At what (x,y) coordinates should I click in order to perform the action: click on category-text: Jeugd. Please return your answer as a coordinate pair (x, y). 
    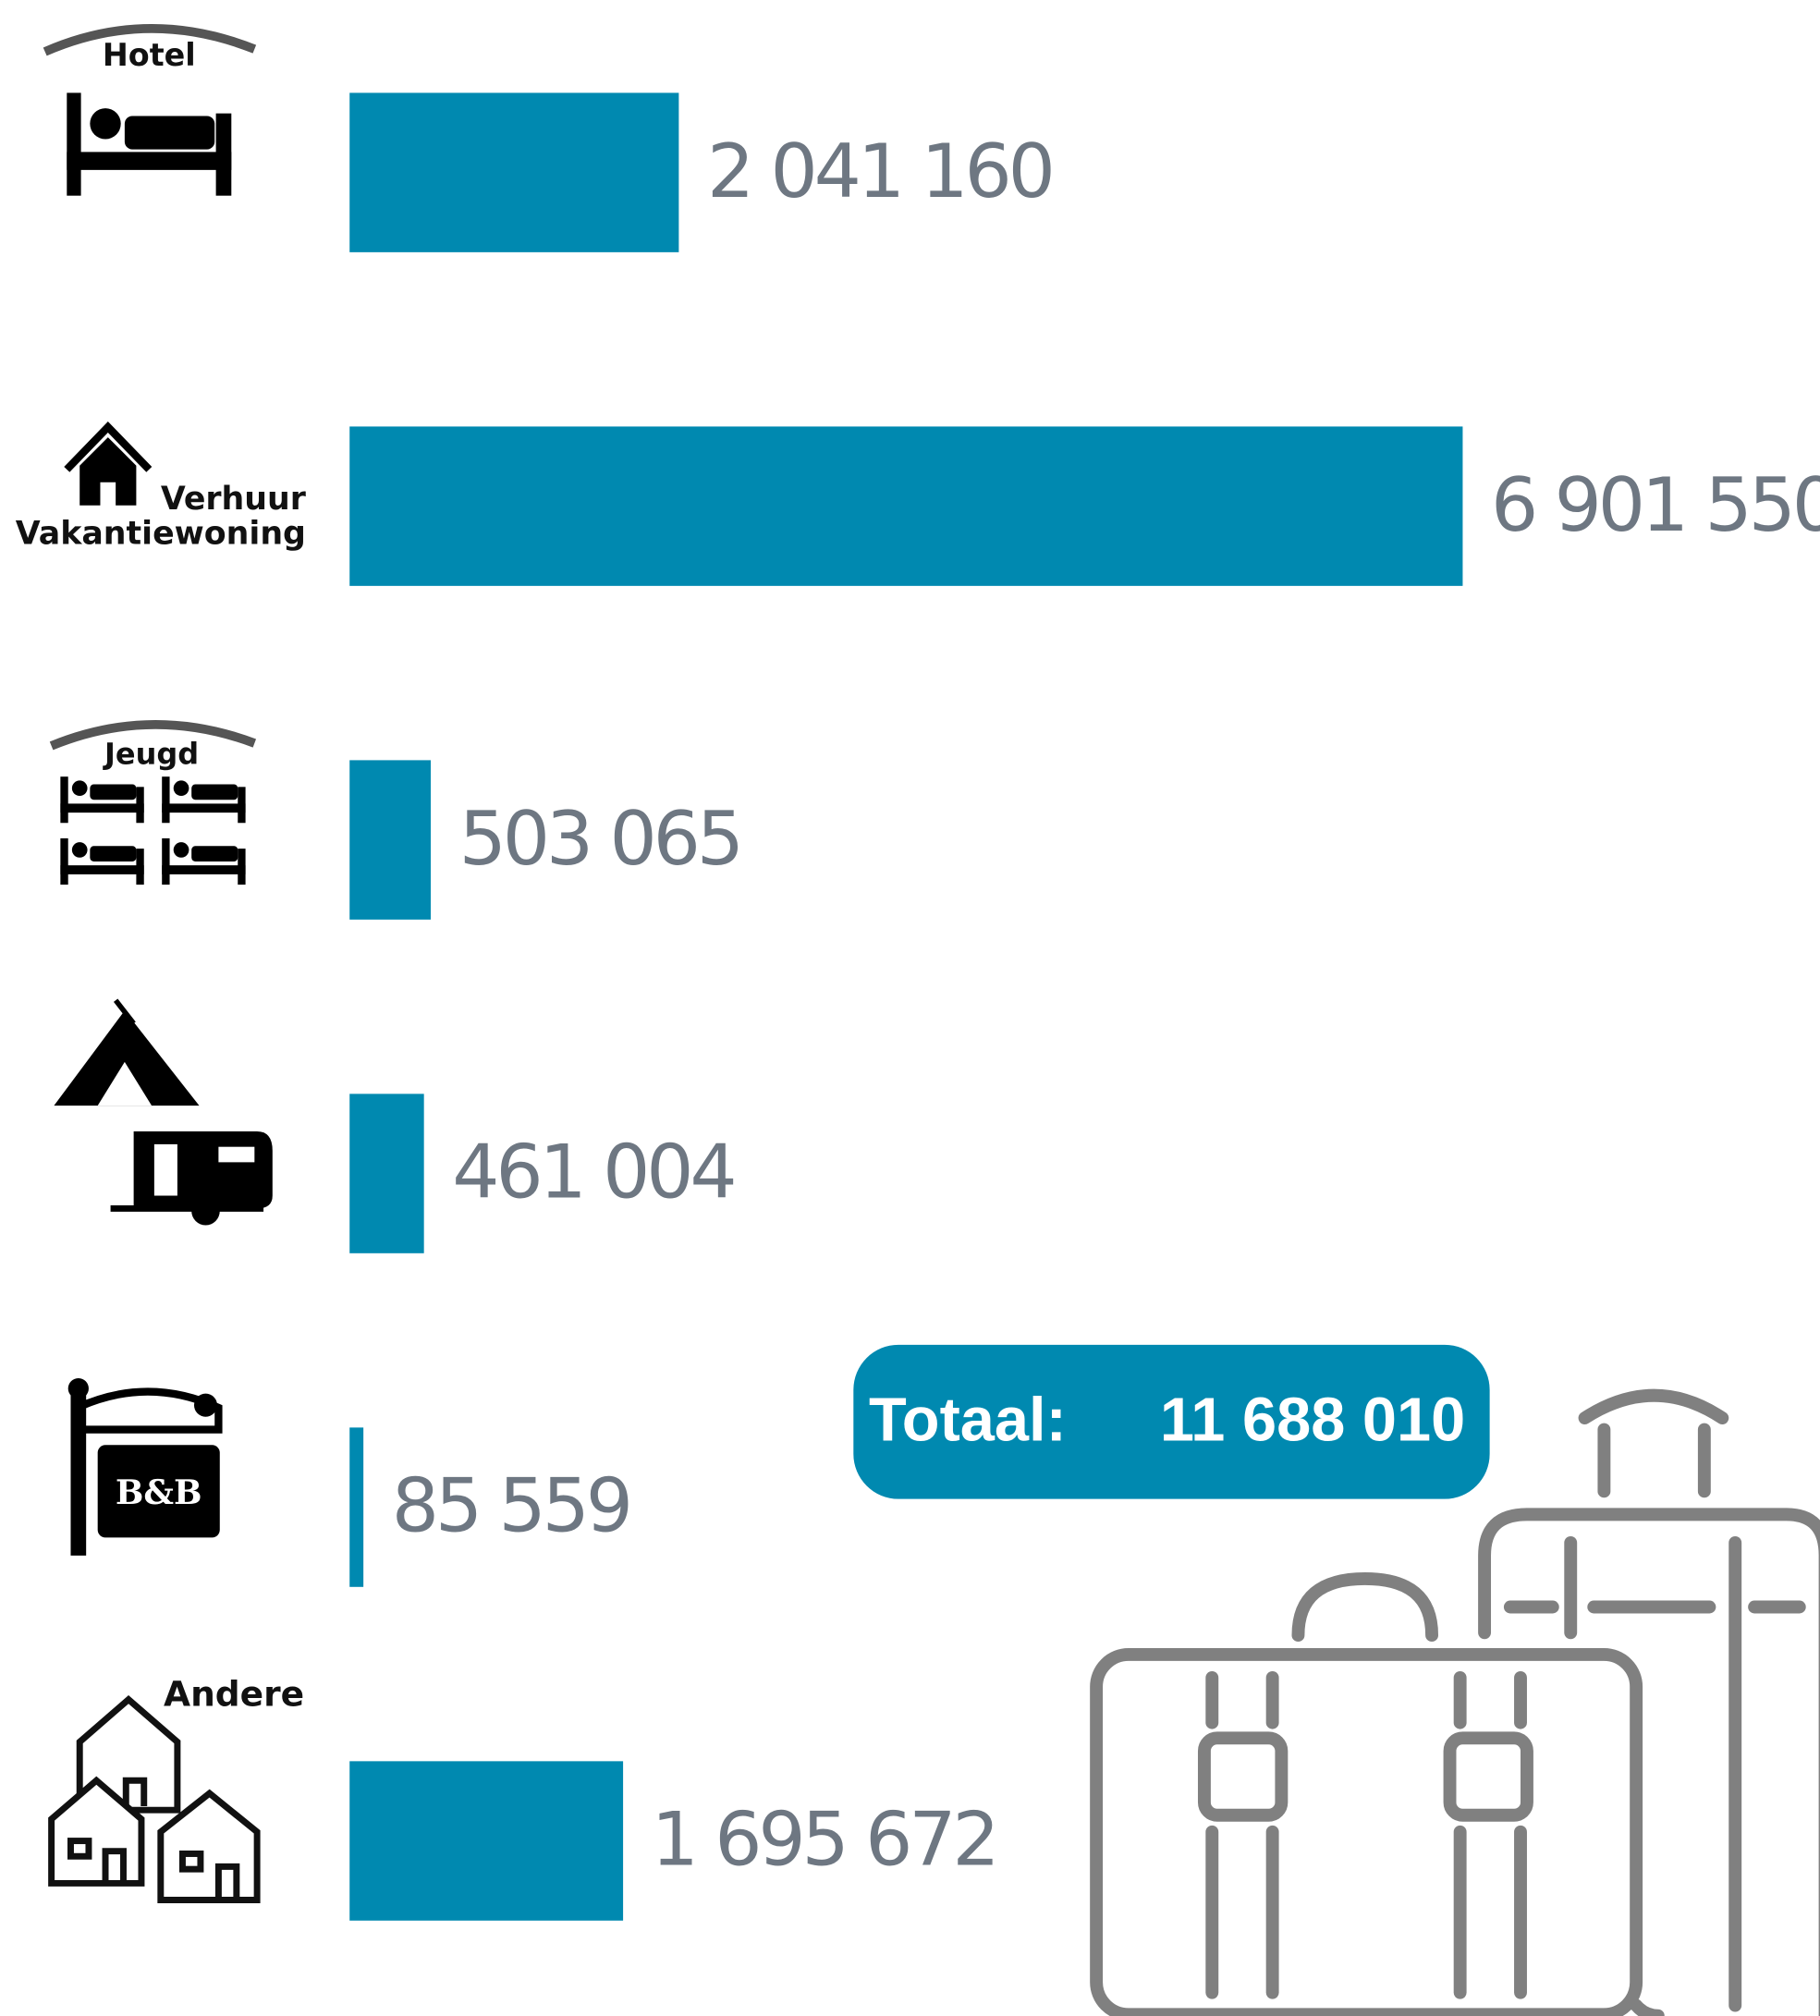
    Looking at the image, I should click on (152, 755).